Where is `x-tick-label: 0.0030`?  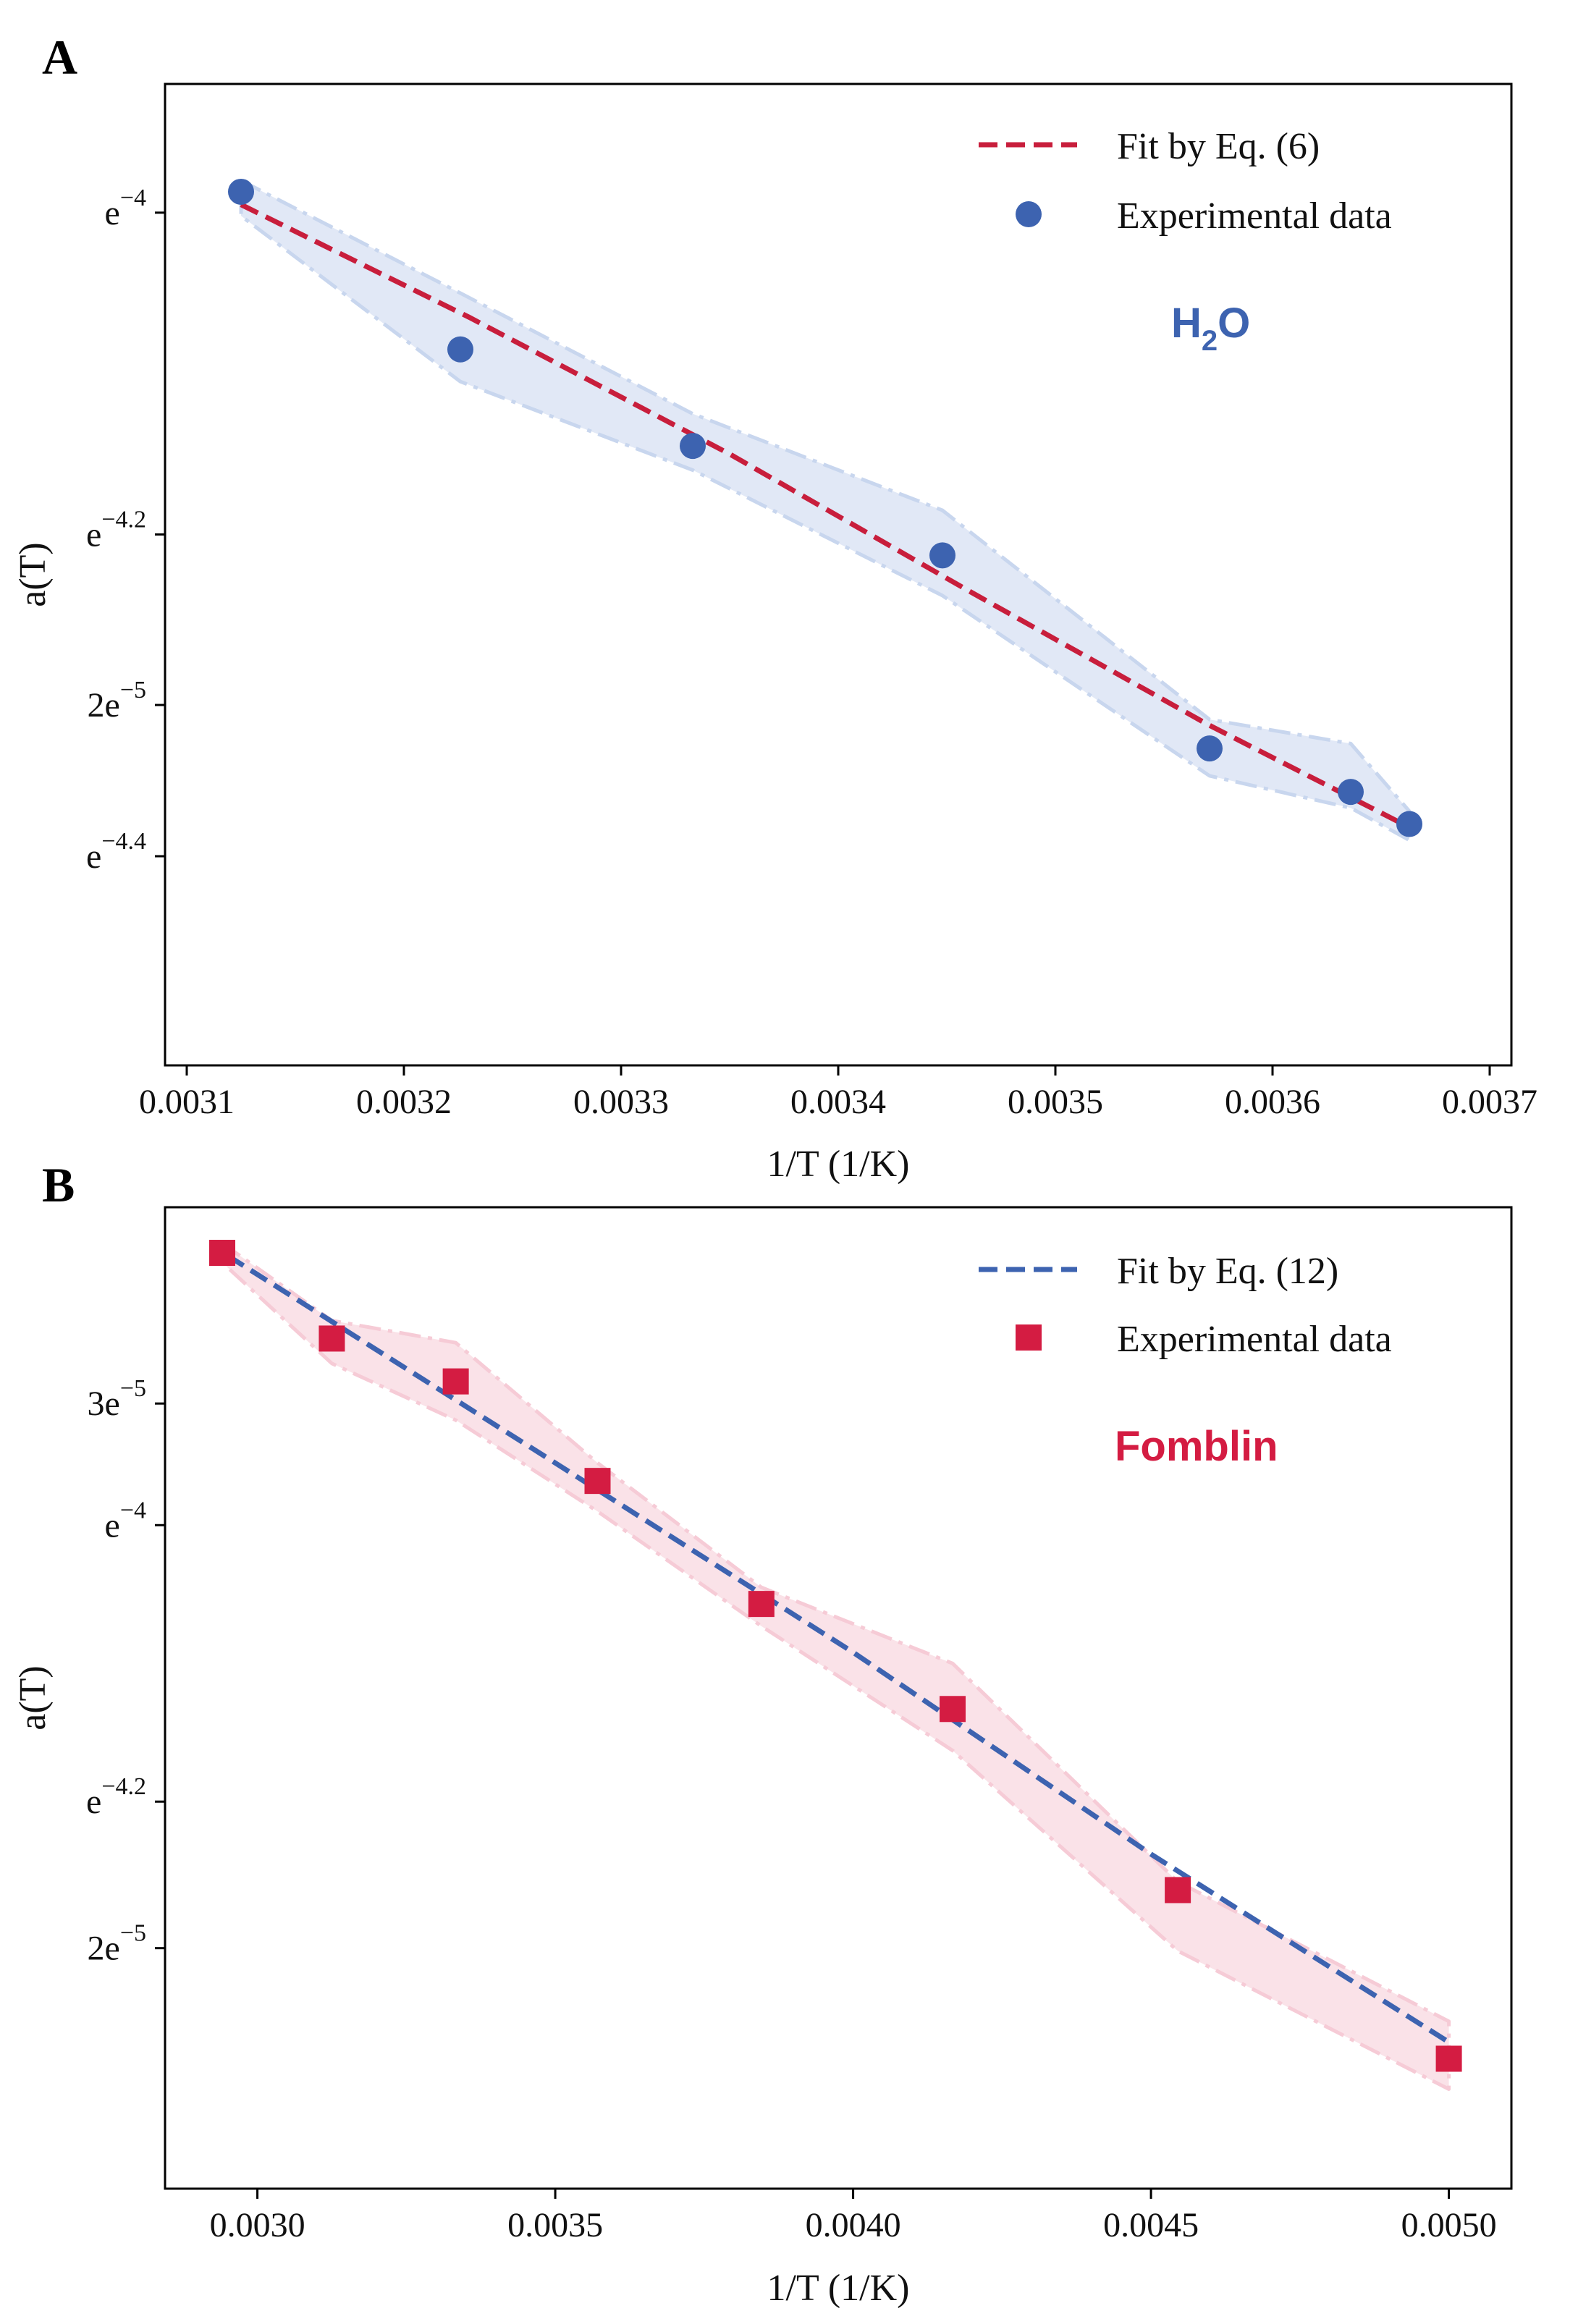 x-tick-label: 0.0030 is located at coordinates (257, 2225).